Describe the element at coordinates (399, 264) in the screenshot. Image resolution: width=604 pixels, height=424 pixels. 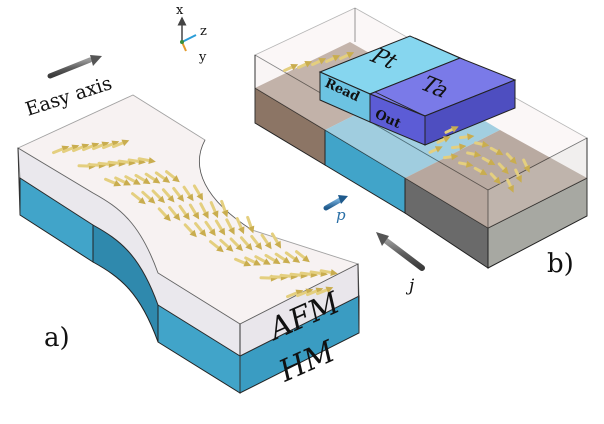
I see `current-vector: j` at that location.